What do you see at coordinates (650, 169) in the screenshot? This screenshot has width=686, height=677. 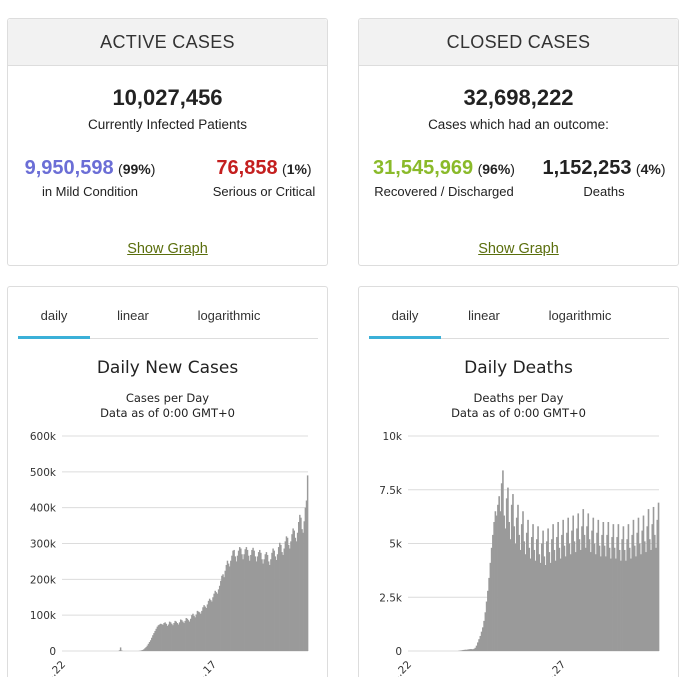 I see `deaths-percent: 4%` at bounding box center [650, 169].